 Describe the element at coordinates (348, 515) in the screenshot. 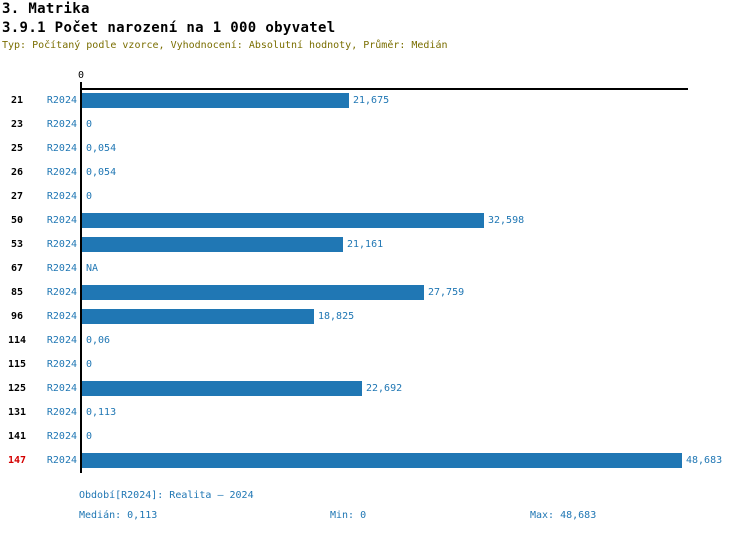

I see `footer-min: Min: 0` at that location.